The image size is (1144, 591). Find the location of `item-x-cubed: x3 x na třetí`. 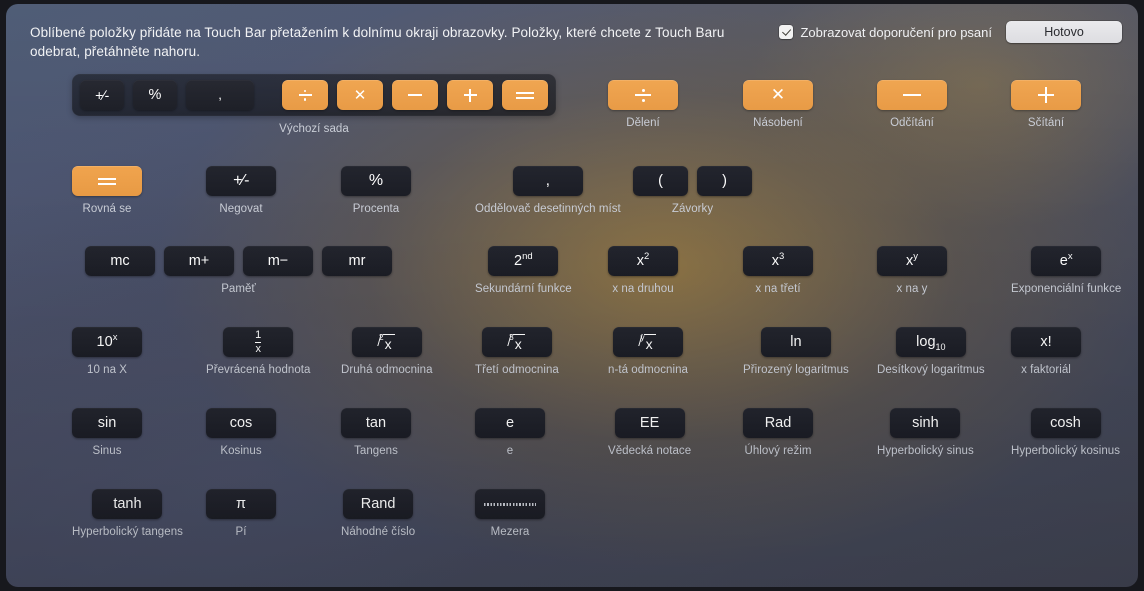

item-x-cubed: x3 x na třetí is located at coordinates (778, 270).